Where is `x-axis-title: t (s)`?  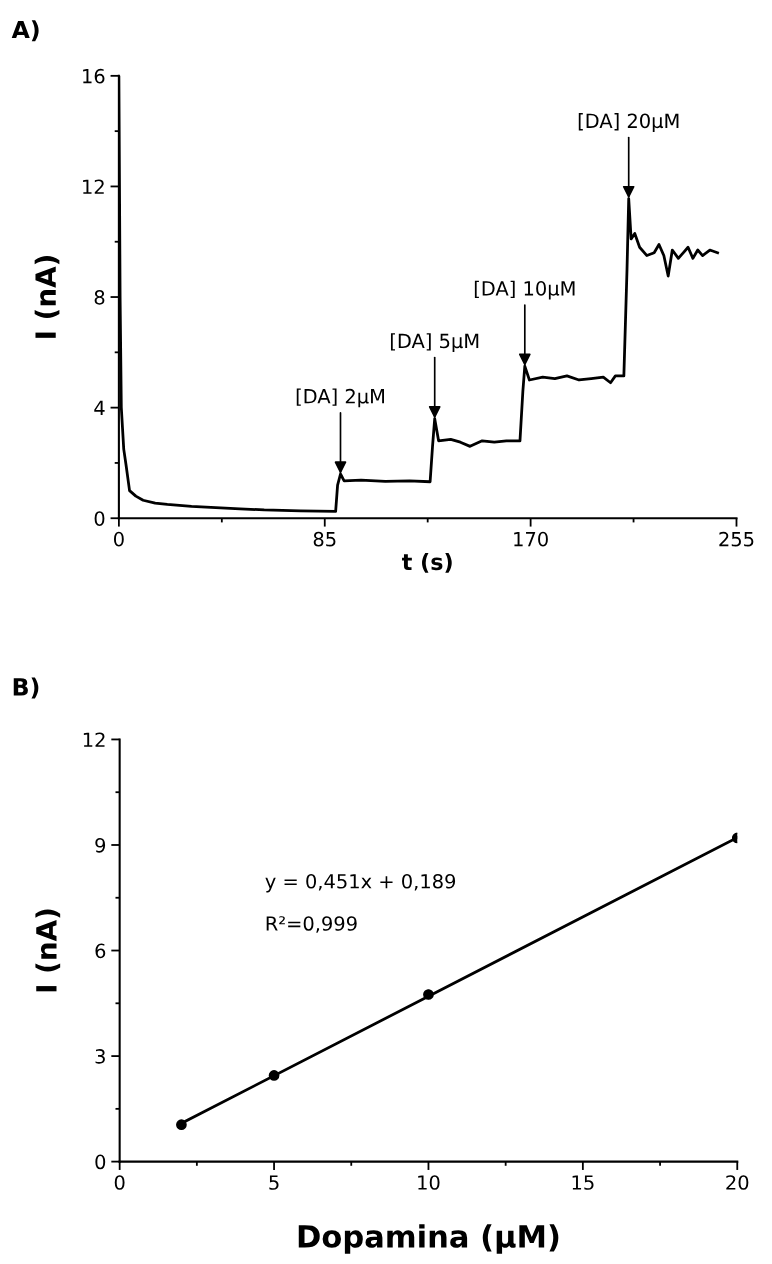 x-axis-title: t (s) is located at coordinates (427, 563).